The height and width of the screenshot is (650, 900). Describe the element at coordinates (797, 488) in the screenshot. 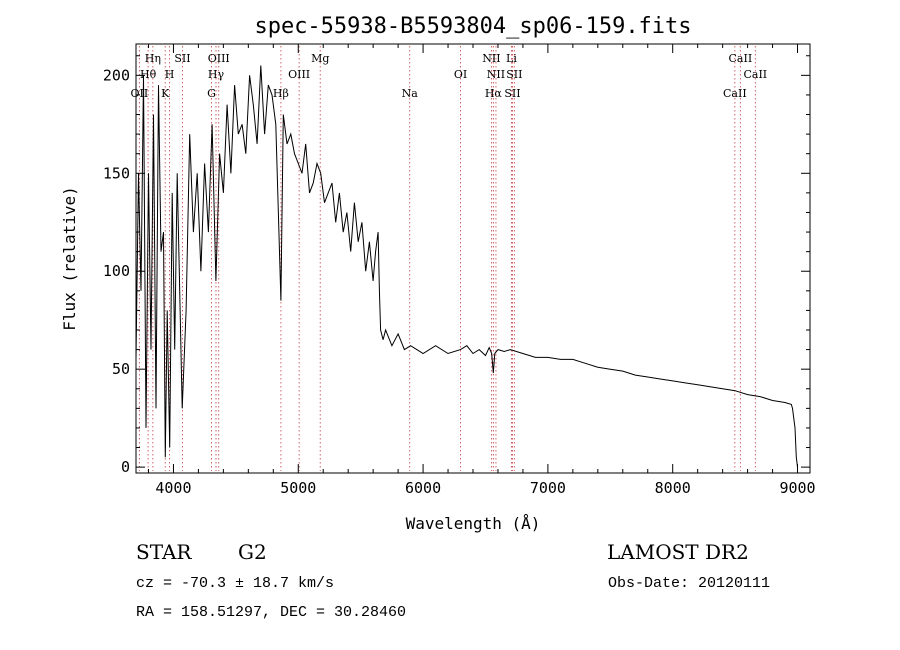

I see `x-tick-label: 9000` at that location.